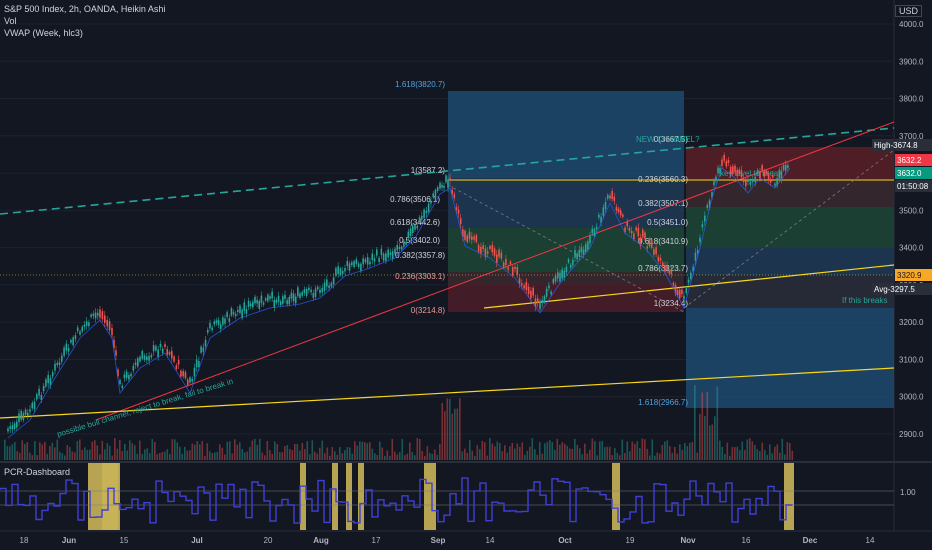  I want to click on time-tick-label: Dec, so click(810, 540).